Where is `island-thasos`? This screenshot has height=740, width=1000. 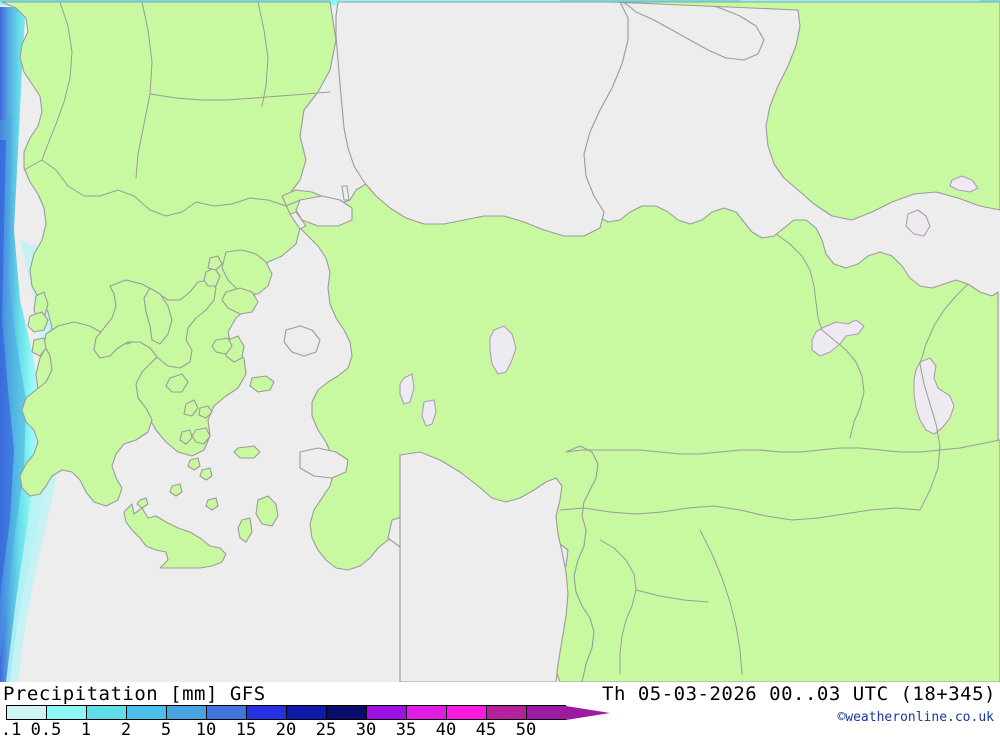
island-thasos is located at coordinates (215, 263).